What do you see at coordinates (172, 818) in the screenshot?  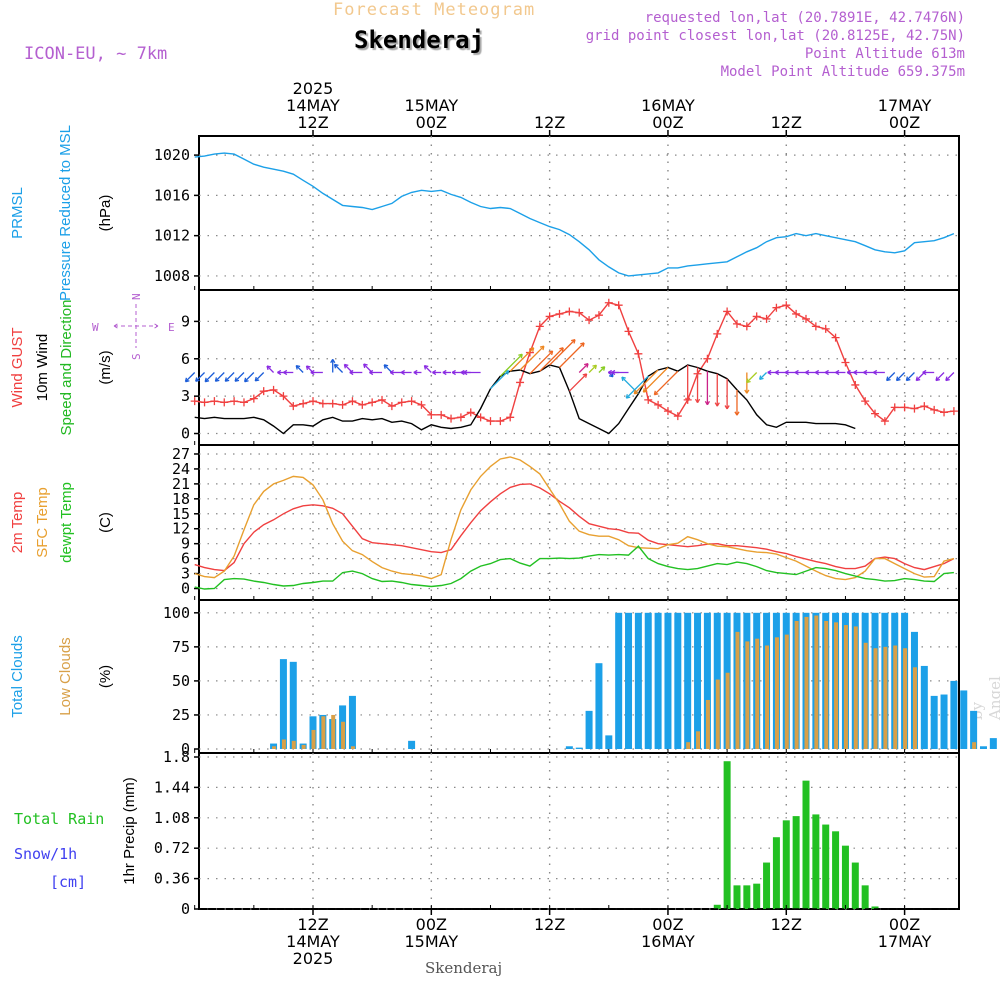 I see `ytick-label: 1.08` at bounding box center [172, 818].